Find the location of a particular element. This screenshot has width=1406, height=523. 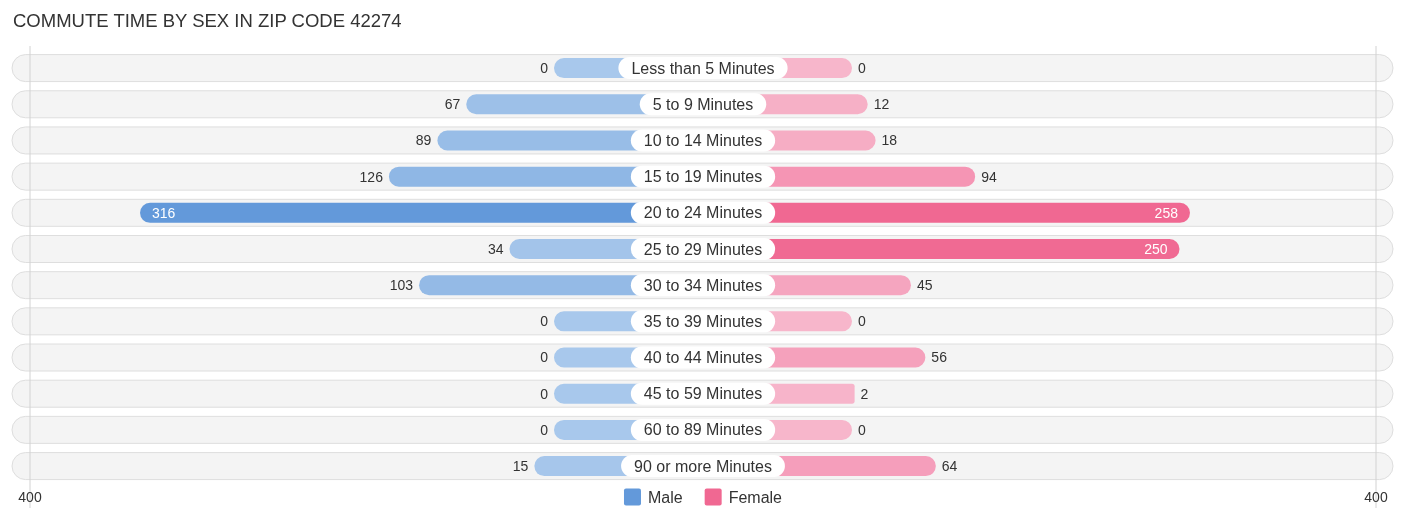

data-label: 45 is located at coordinates (924, 285).